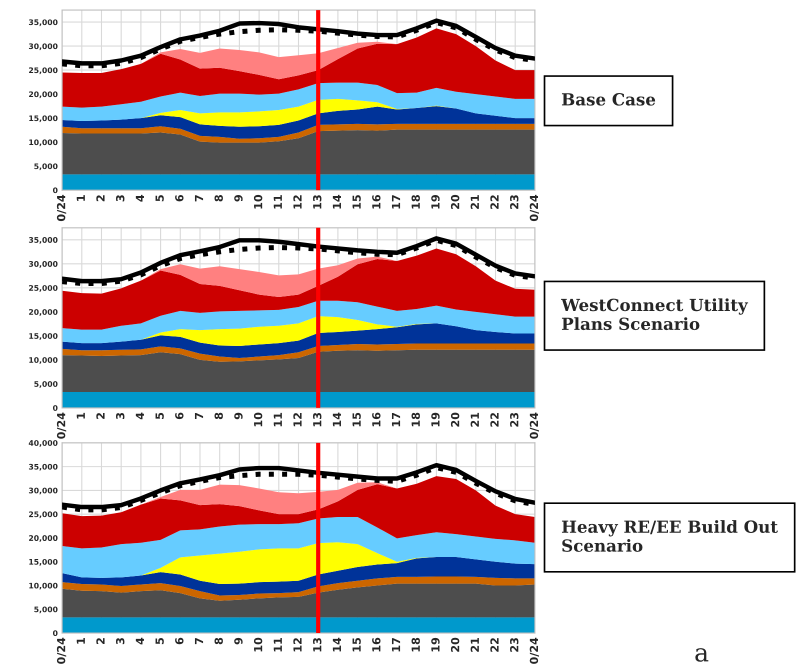  What do you see at coordinates (701, 655) in the screenshot?
I see `text: a` at bounding box center [701, 655].